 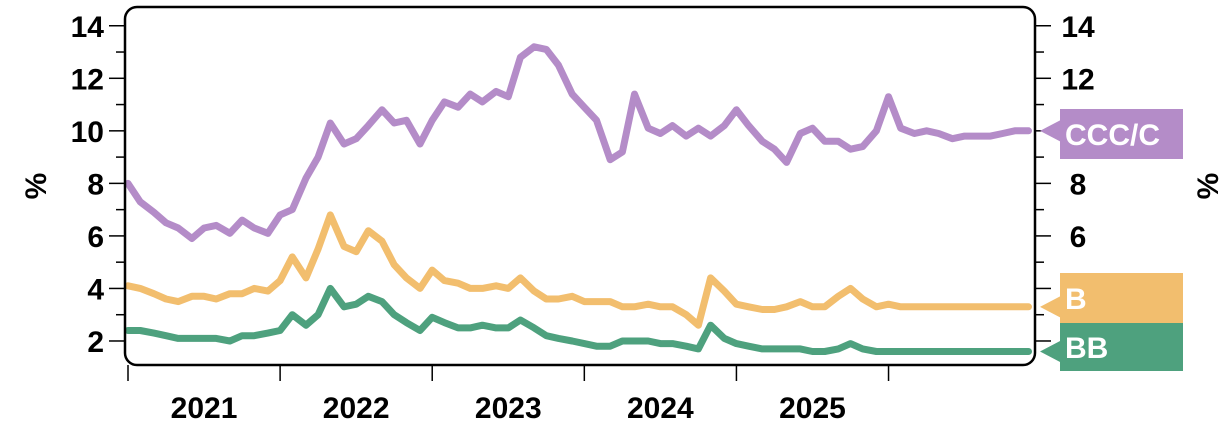 I want to click on y-tick-label-left: 10, so click(x=87, y=132).